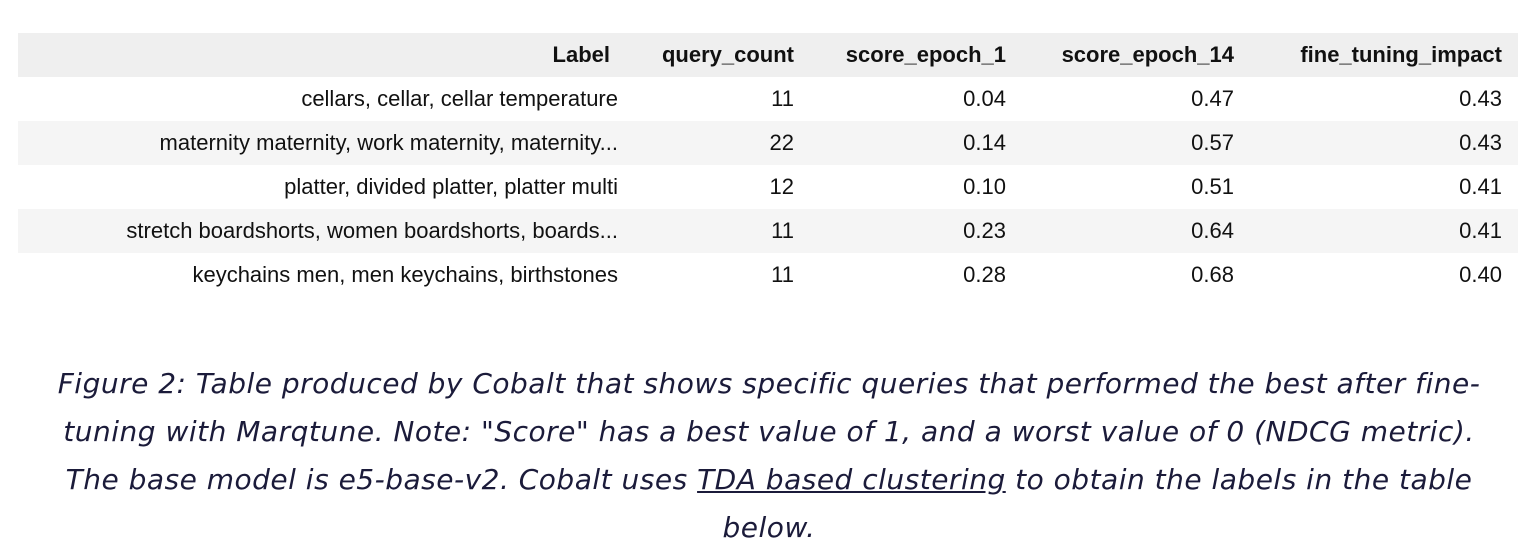  Describe the element at coordinates (1136, 55) in the screenshot. I see `column-header-score-epoch-14: score_epoch_14` at that location.